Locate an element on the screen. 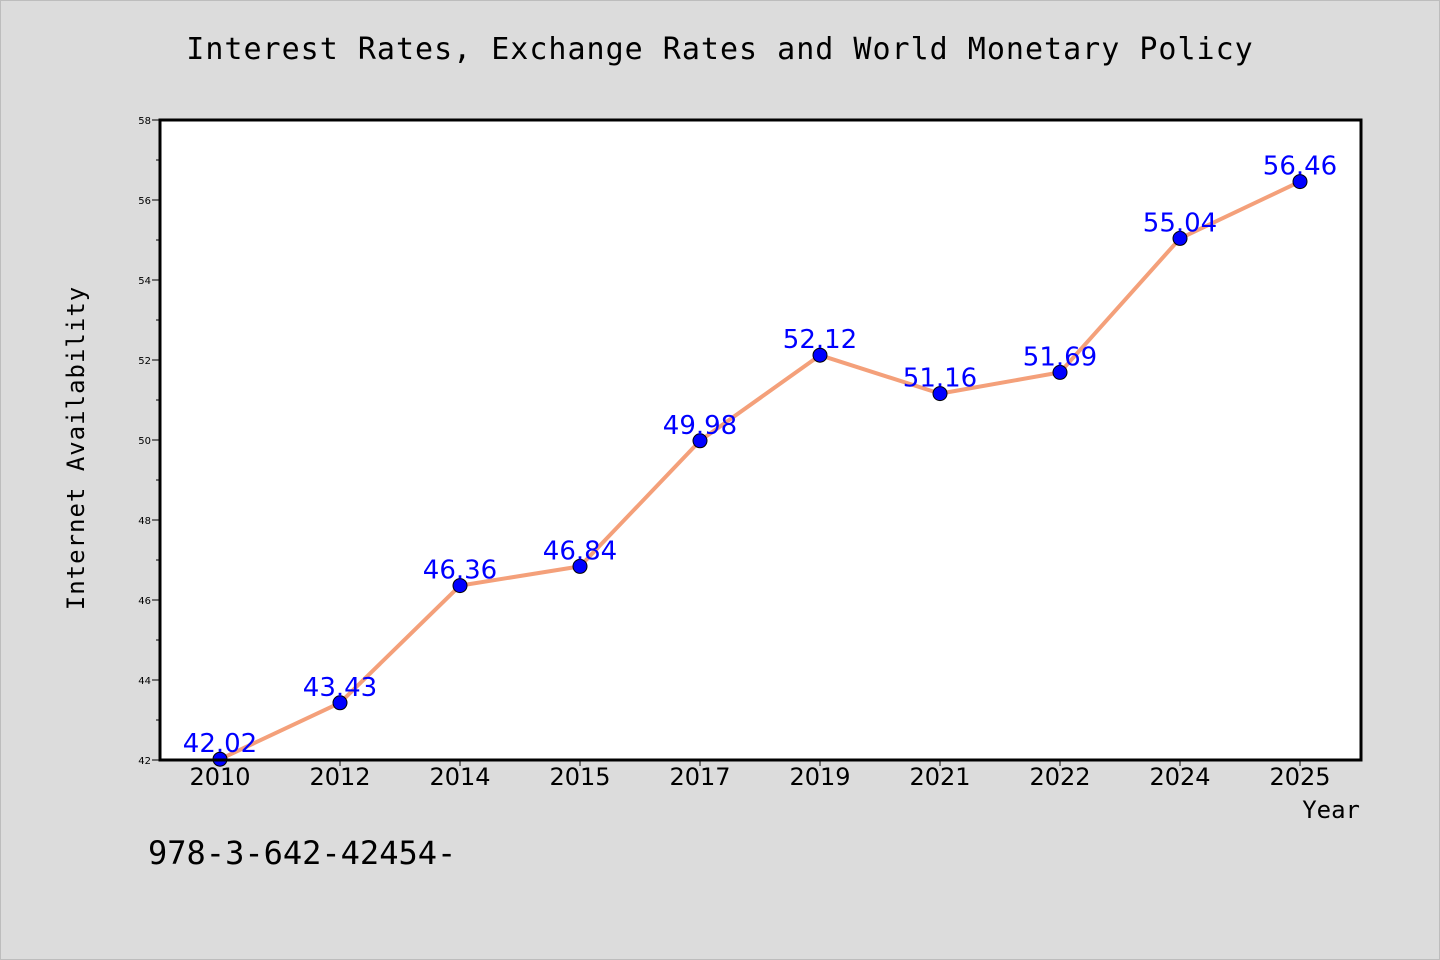 The image size is (1440, 960). x-axis-ticks: 2010 2012 2014 2015 2017 2019 2021 2022 2024 2025 is located at coordinates (760, 775).